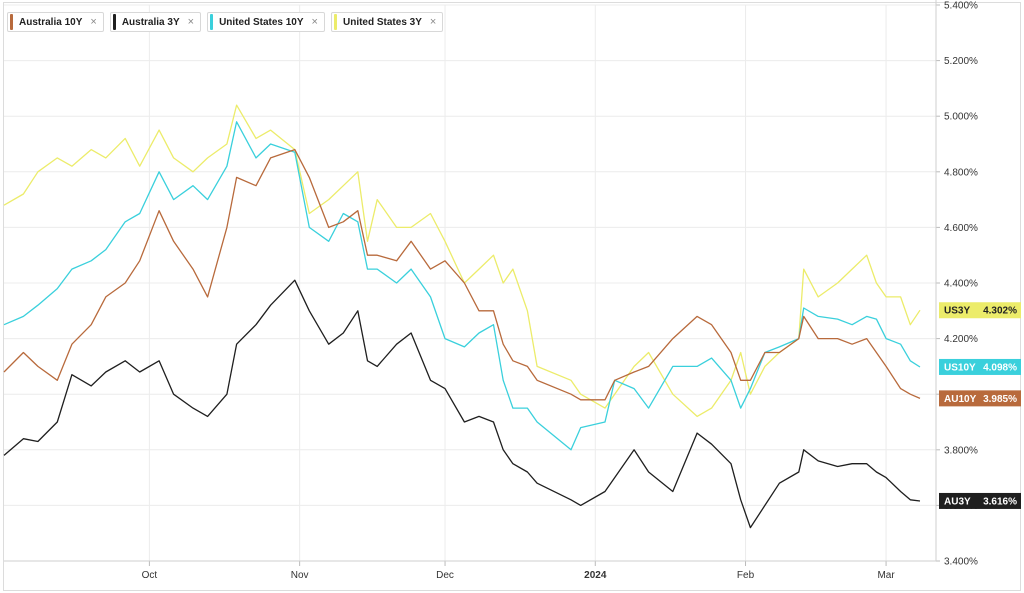  I want to click on badge-last-value: 4.302%, so click(1000, 311).